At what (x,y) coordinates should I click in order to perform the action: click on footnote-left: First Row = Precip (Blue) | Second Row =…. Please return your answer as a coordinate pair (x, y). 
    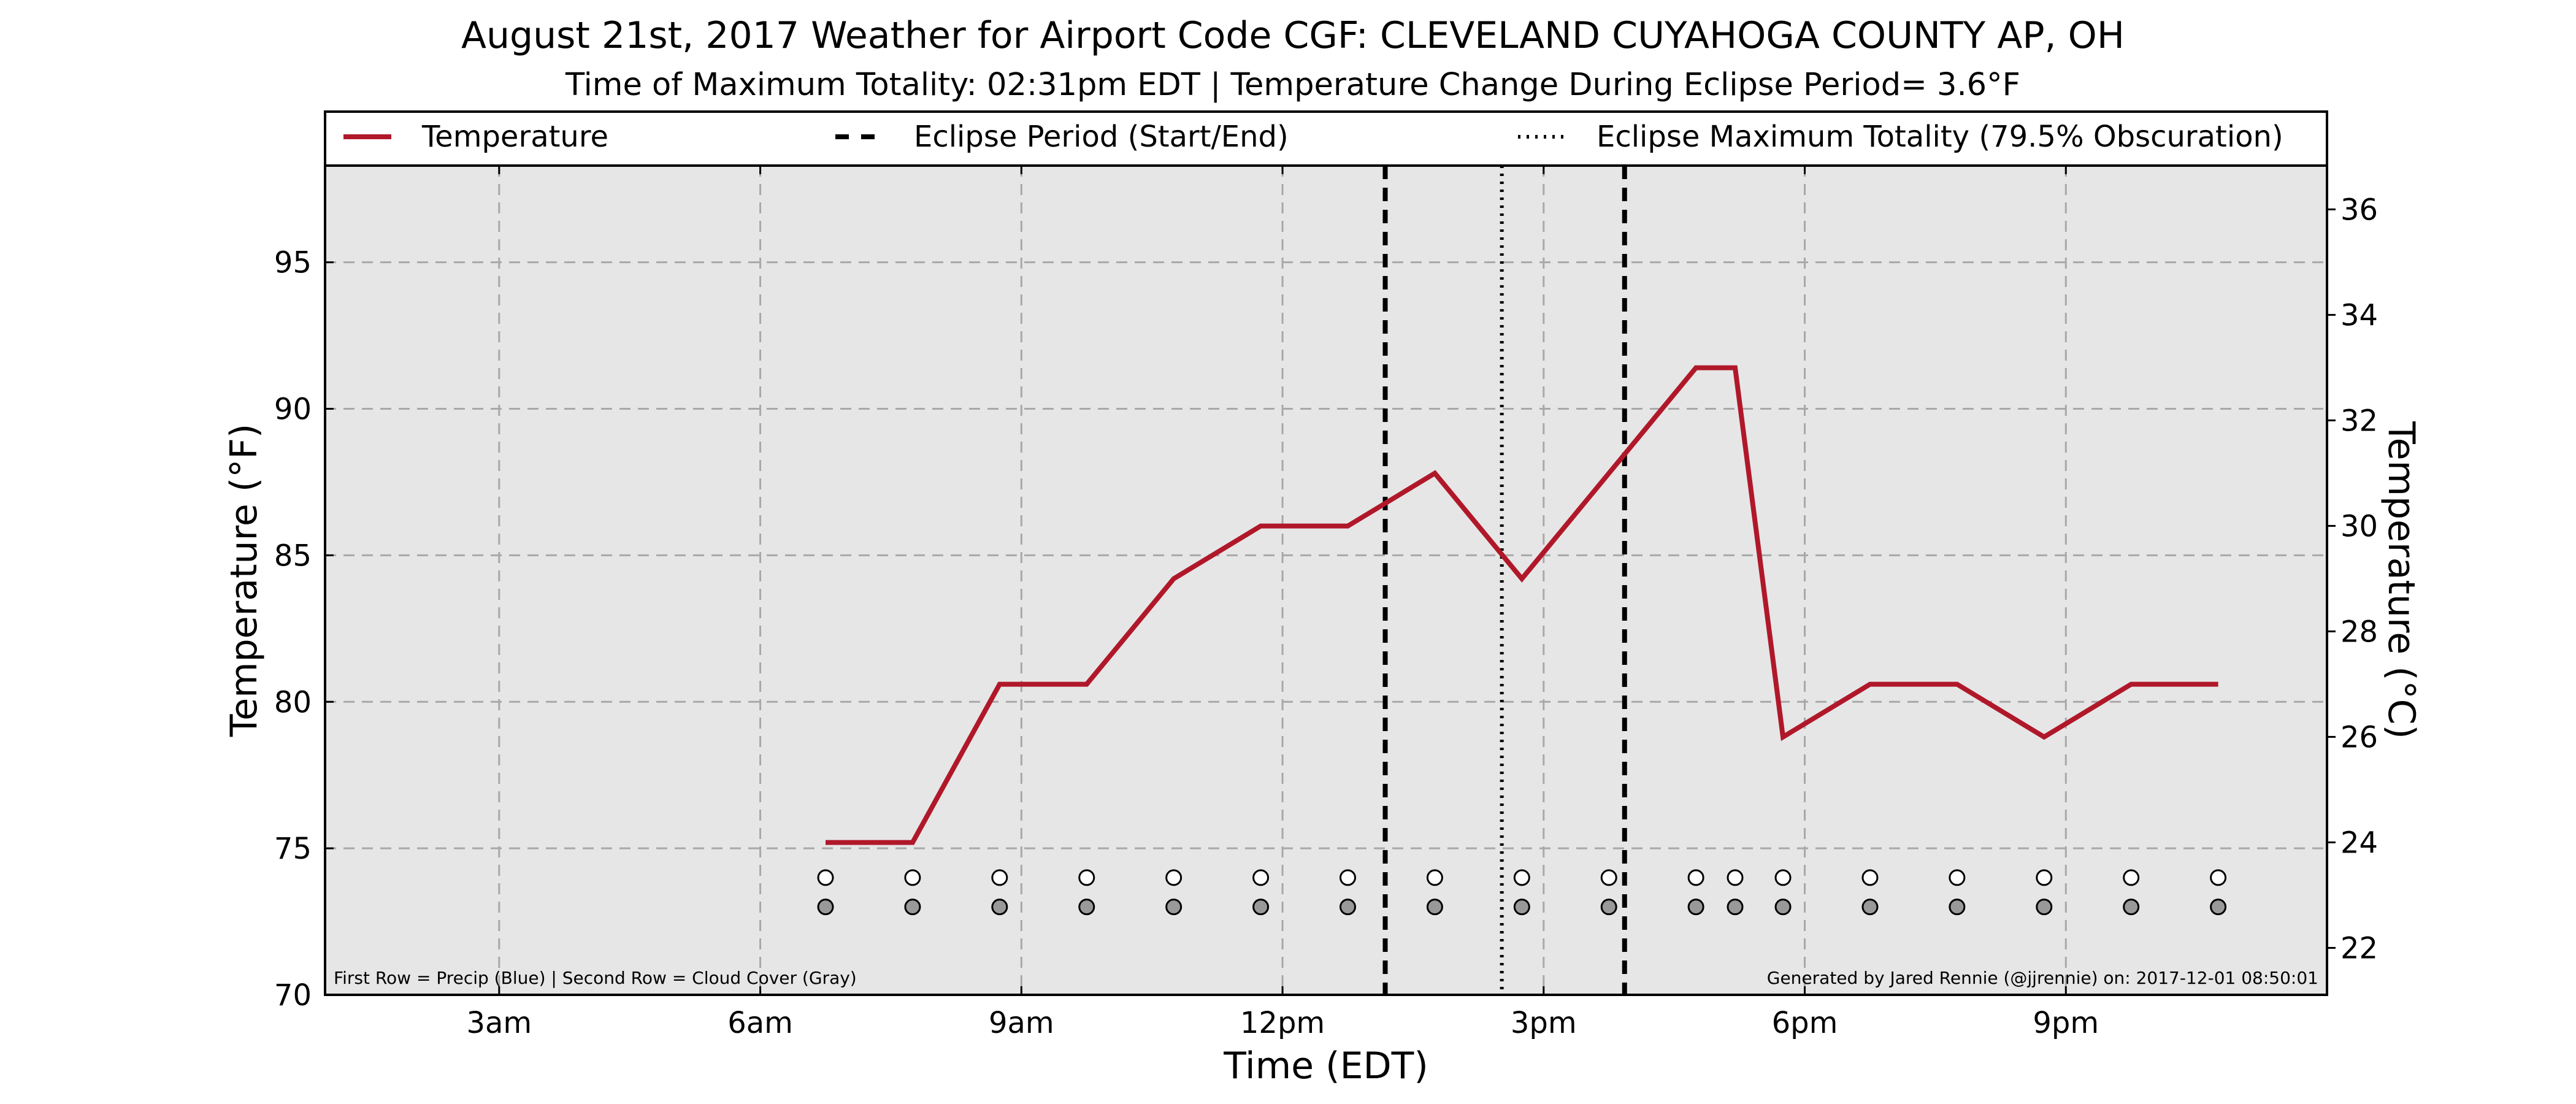
    Looking at the image, I should click on (595, 978).